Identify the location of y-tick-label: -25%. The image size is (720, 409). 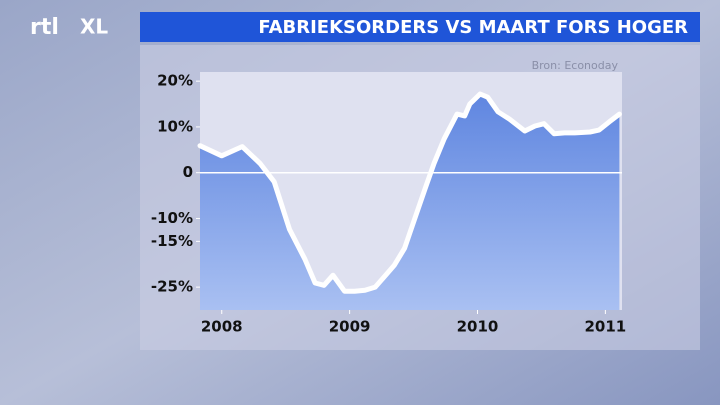
(172, 287).